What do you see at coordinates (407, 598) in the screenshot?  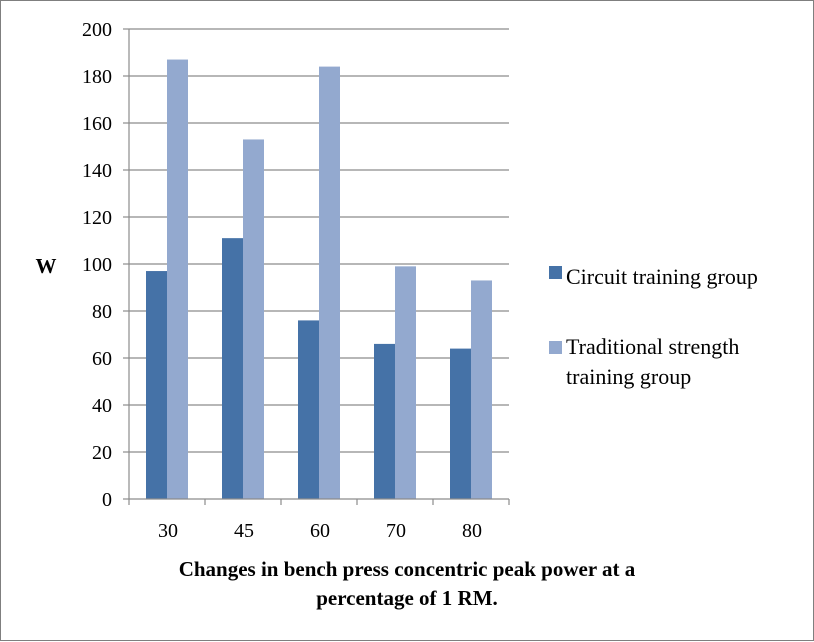 I see `x-axis-title-line-2: percentage of 1 RM.` at bounding box center [407, 598].